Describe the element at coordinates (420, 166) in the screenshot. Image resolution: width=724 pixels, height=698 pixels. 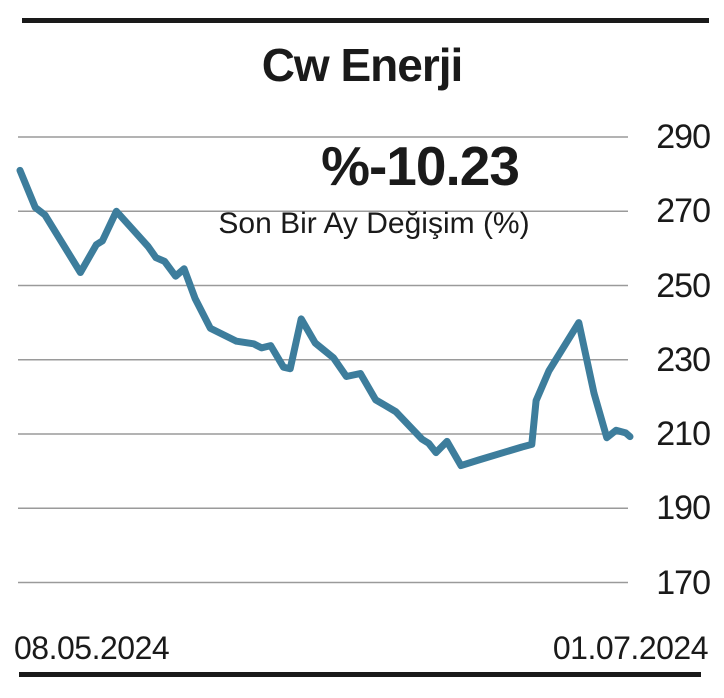
I see `change-percentage-value: %-10.23` at that location.